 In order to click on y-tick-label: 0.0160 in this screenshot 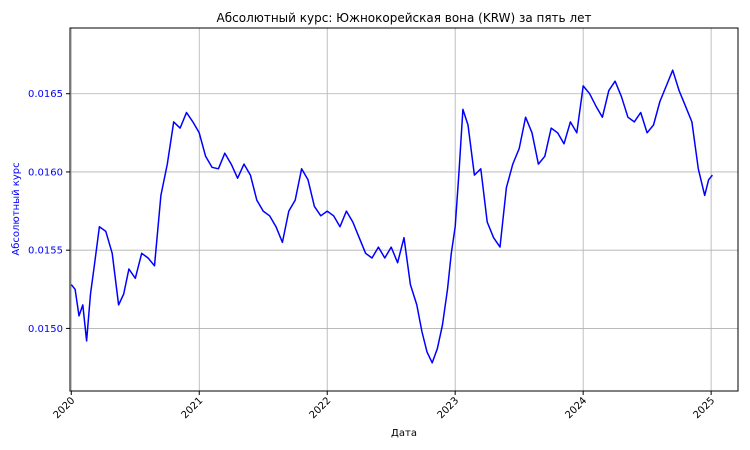, I will do `click(45, 172)`.